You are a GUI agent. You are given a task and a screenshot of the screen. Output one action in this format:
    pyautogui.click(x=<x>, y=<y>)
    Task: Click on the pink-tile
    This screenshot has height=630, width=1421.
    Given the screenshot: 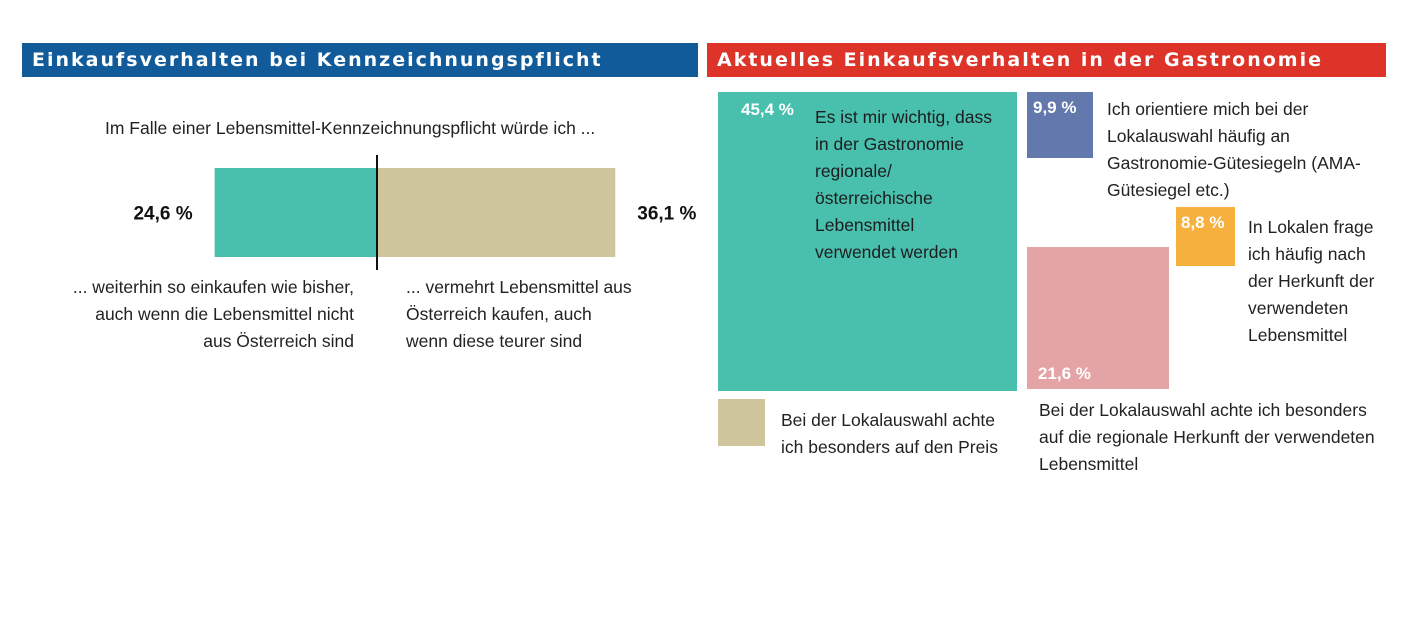 What is the action you would take?
    pyautogui.click(x=1098, y=318)
    